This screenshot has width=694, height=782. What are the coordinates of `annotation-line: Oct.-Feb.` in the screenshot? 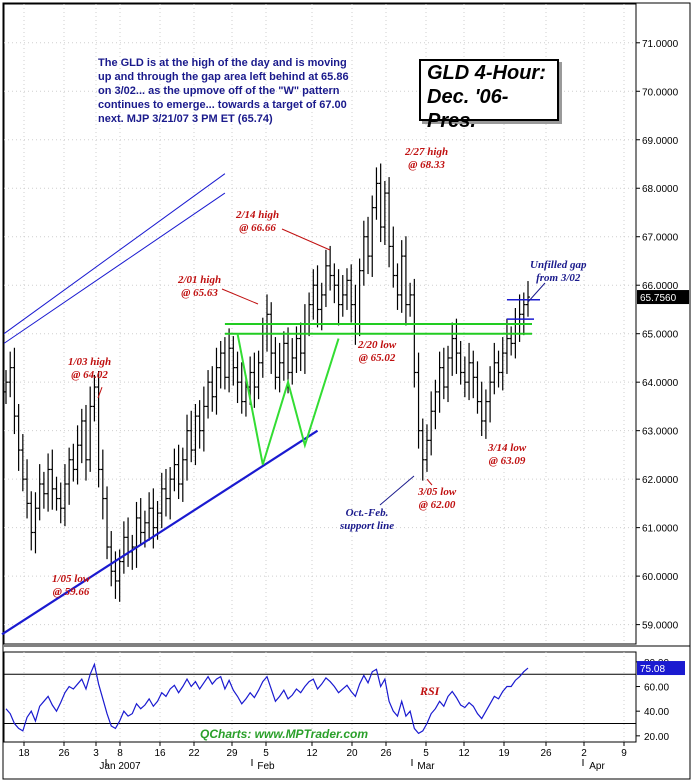 It's located at (367, 513).